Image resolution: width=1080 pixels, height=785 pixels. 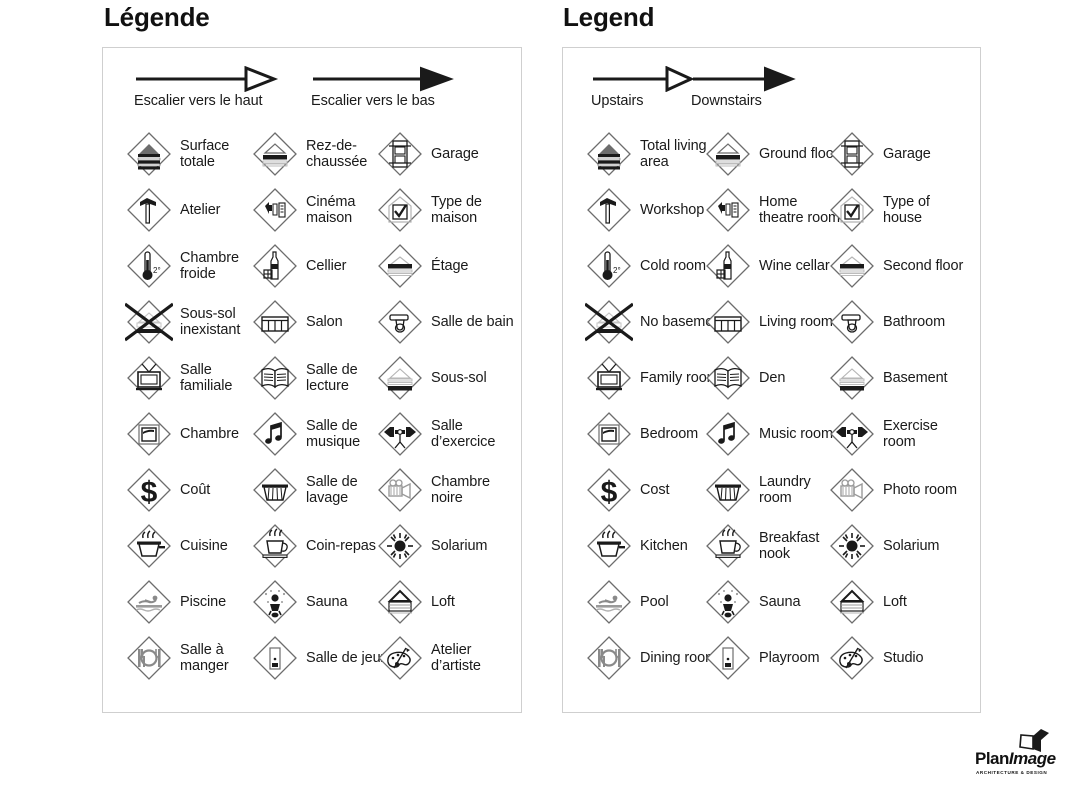 I want to click on legend-item: Sous-sol inexistant, so click(x=195, y=322).